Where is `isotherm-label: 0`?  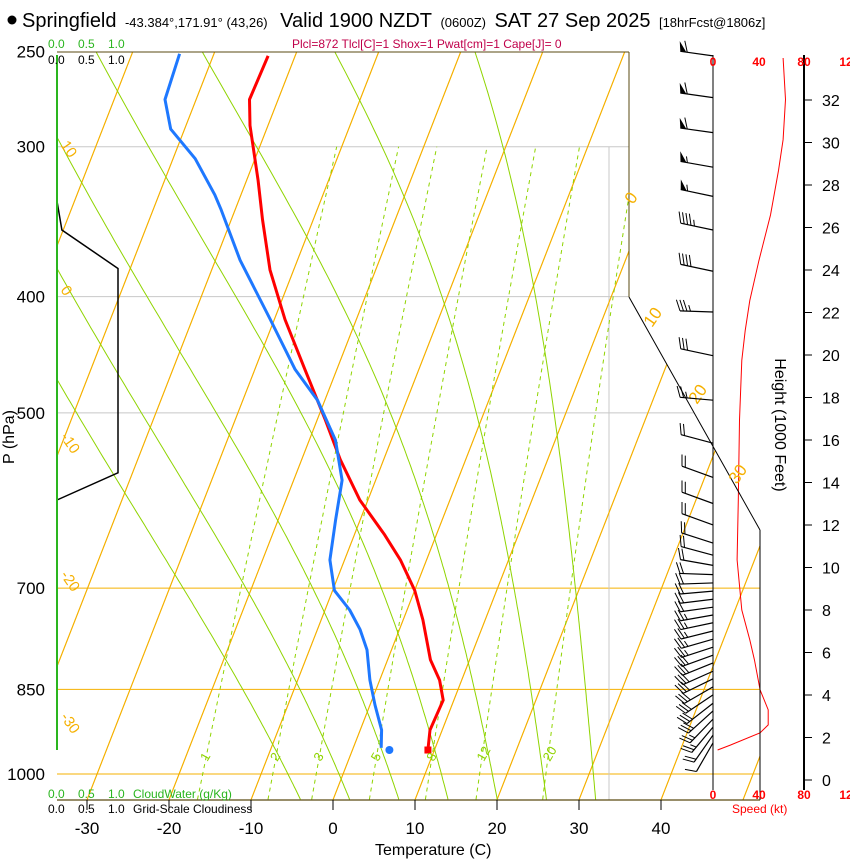 isotherm-label: 0 is located at coordinates (631, 198).